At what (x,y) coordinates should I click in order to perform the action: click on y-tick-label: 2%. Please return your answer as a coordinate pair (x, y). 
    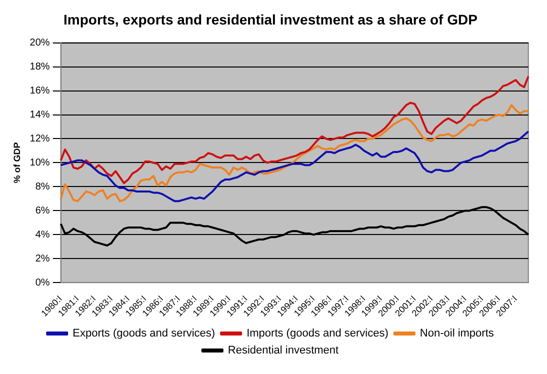
    Looking at the image, I should click on (42, 258).